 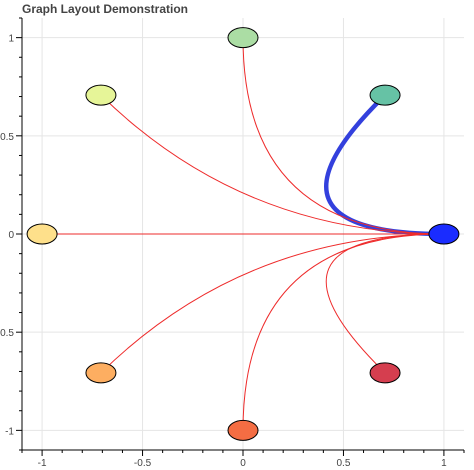 I want to click on x-tick-label: 1, so click(x=444, y=463).